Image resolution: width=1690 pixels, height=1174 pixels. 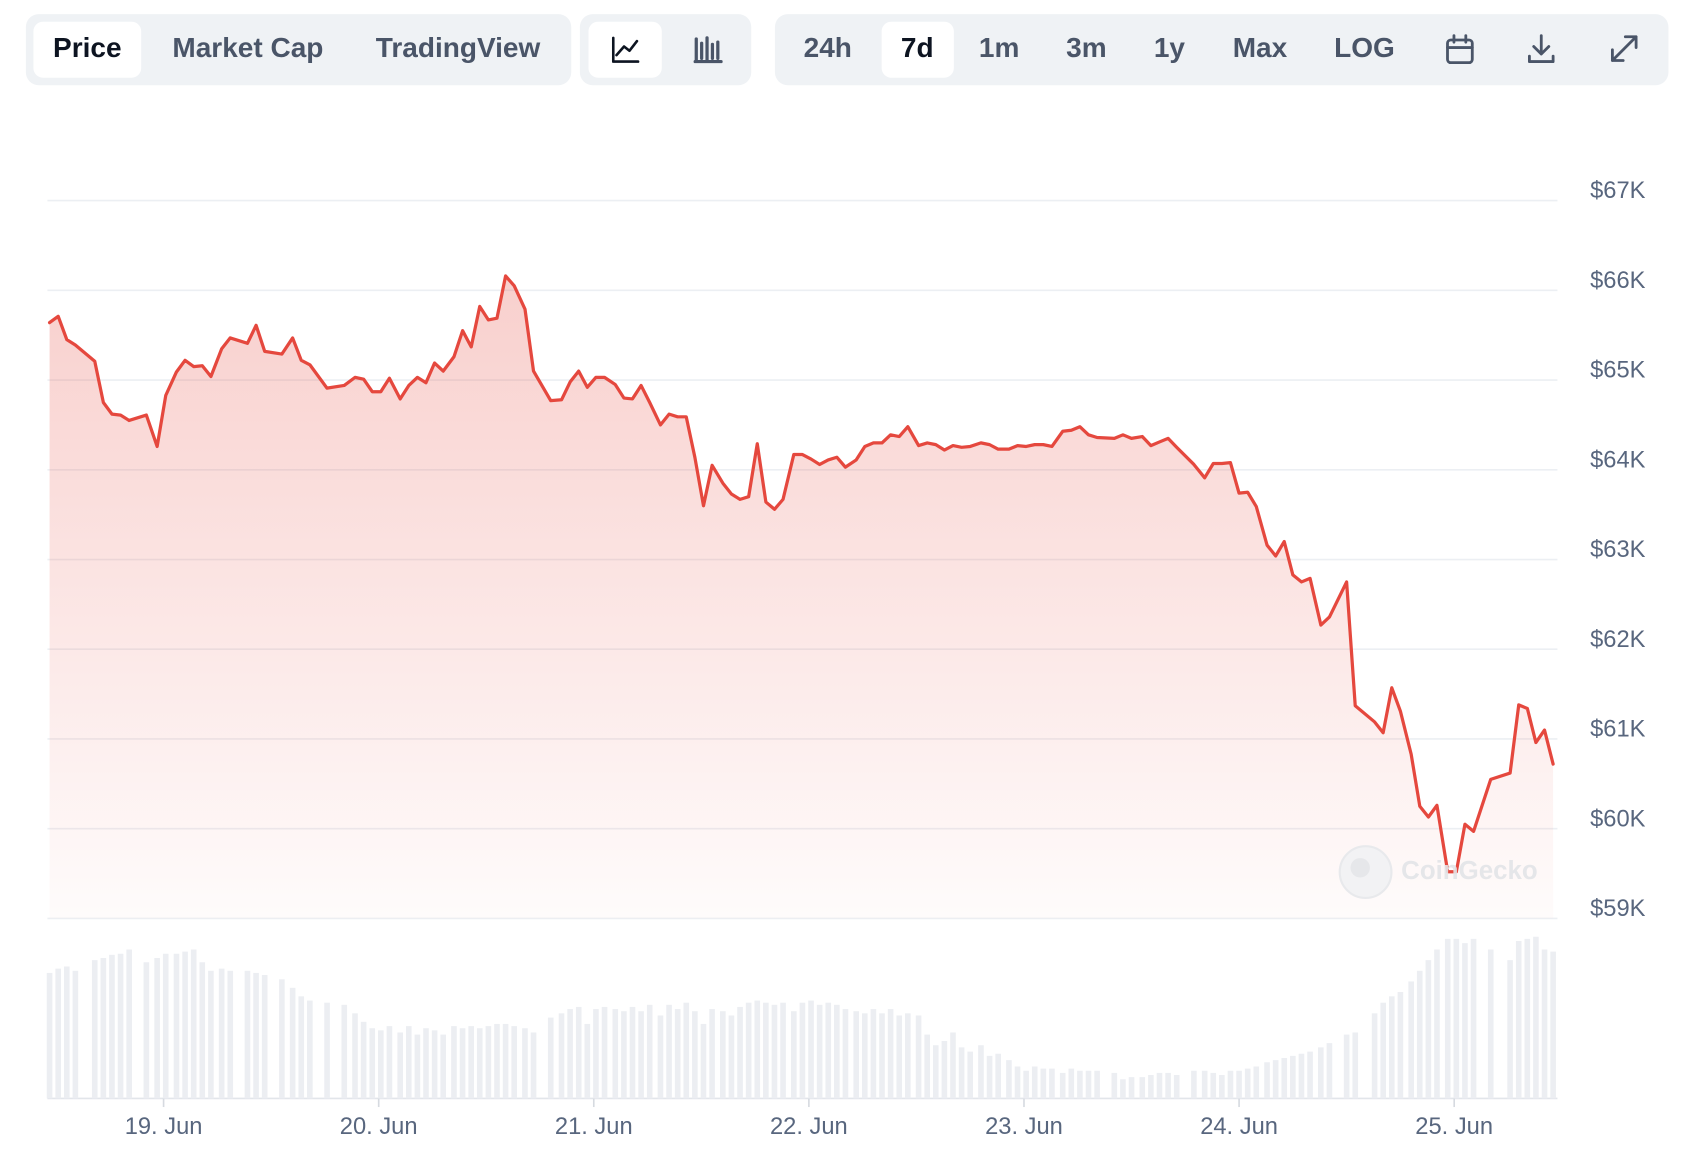 I want to click on download-icon, so click(x=1541, y=48).